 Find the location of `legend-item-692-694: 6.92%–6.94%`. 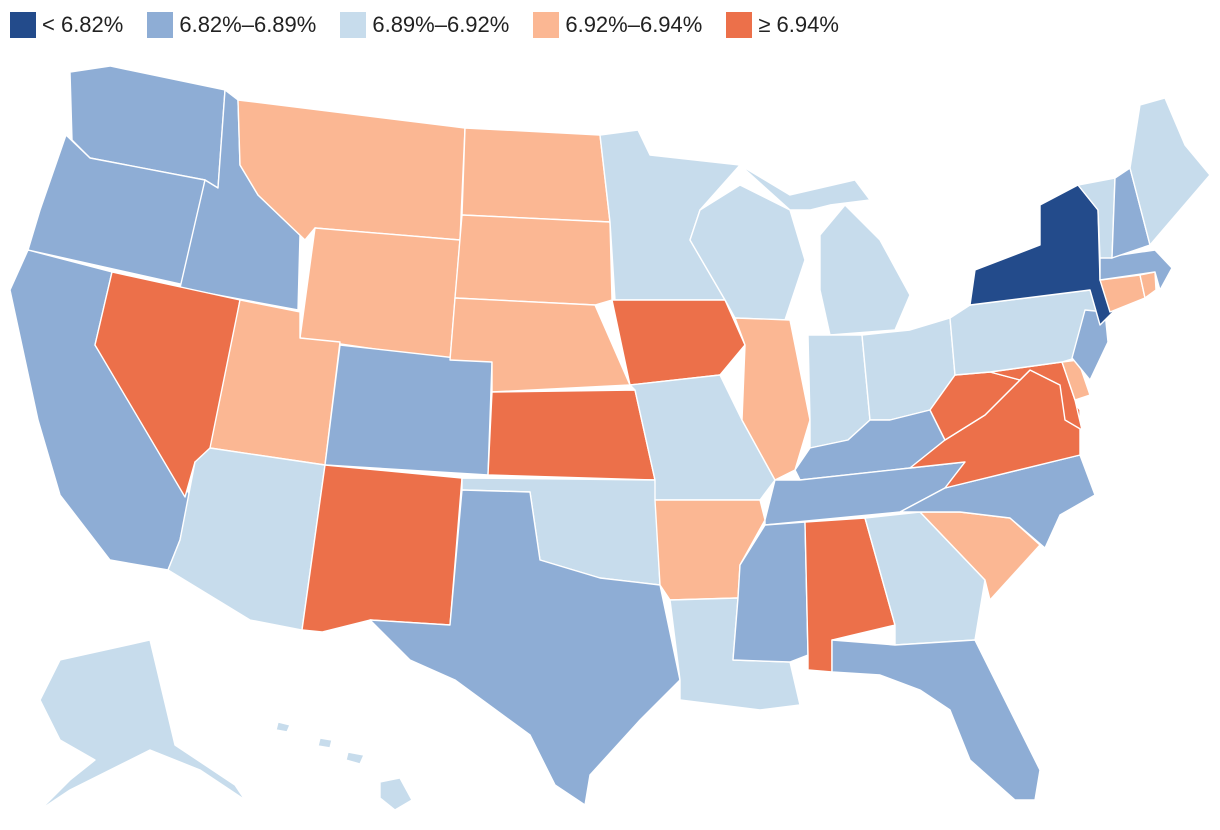

legend-item-692-694: 6.92%–6.94% is located at coordinates (617, 25).